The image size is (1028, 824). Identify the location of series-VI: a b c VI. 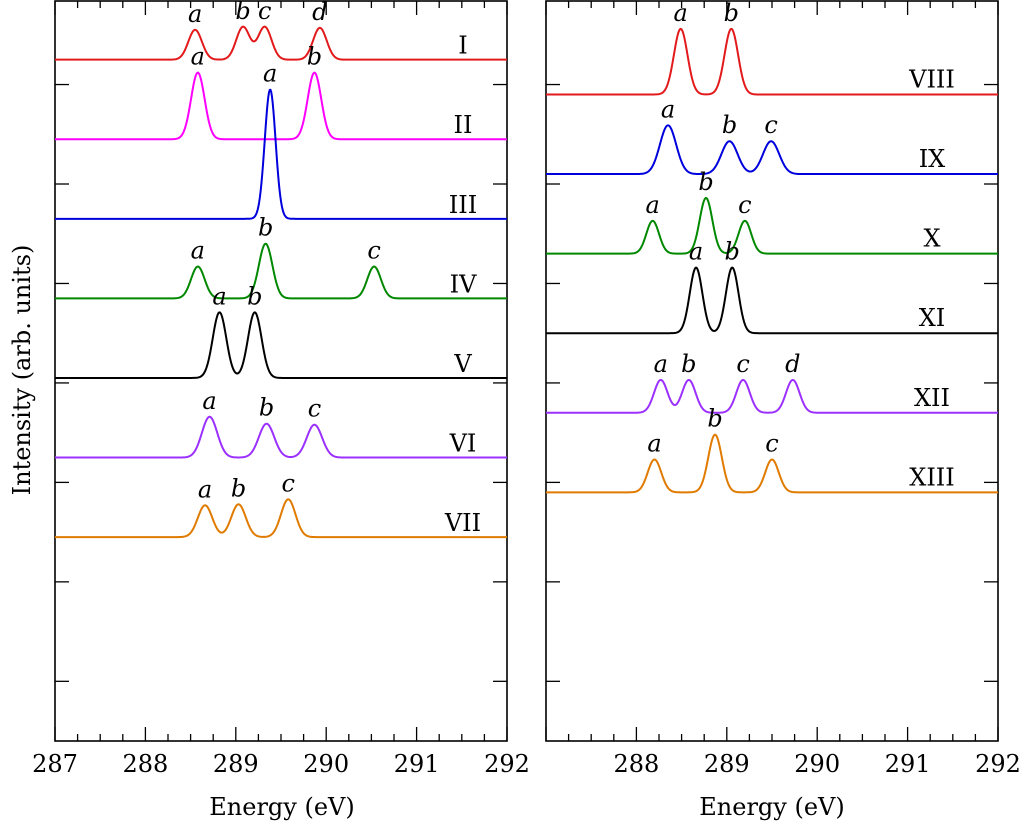
(281, 423).